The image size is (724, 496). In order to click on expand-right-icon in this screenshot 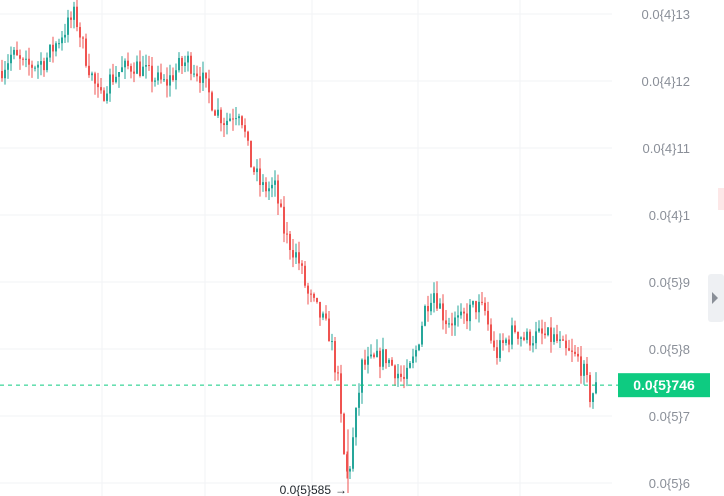, I will do `click(715, 298)`.